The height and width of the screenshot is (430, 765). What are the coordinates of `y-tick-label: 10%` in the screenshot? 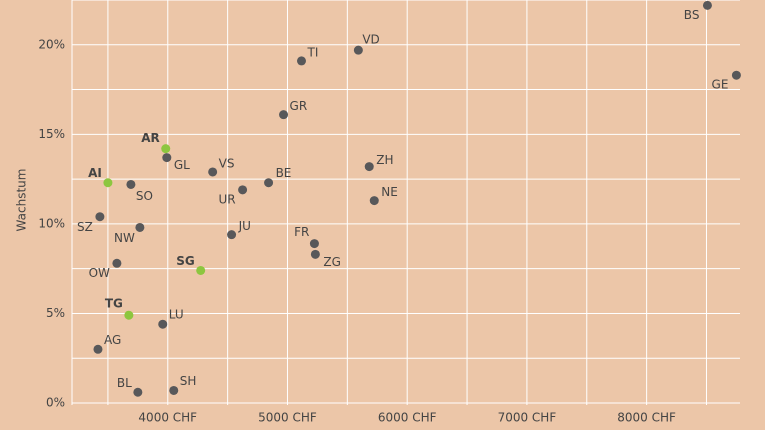 It's located at (51, 223).